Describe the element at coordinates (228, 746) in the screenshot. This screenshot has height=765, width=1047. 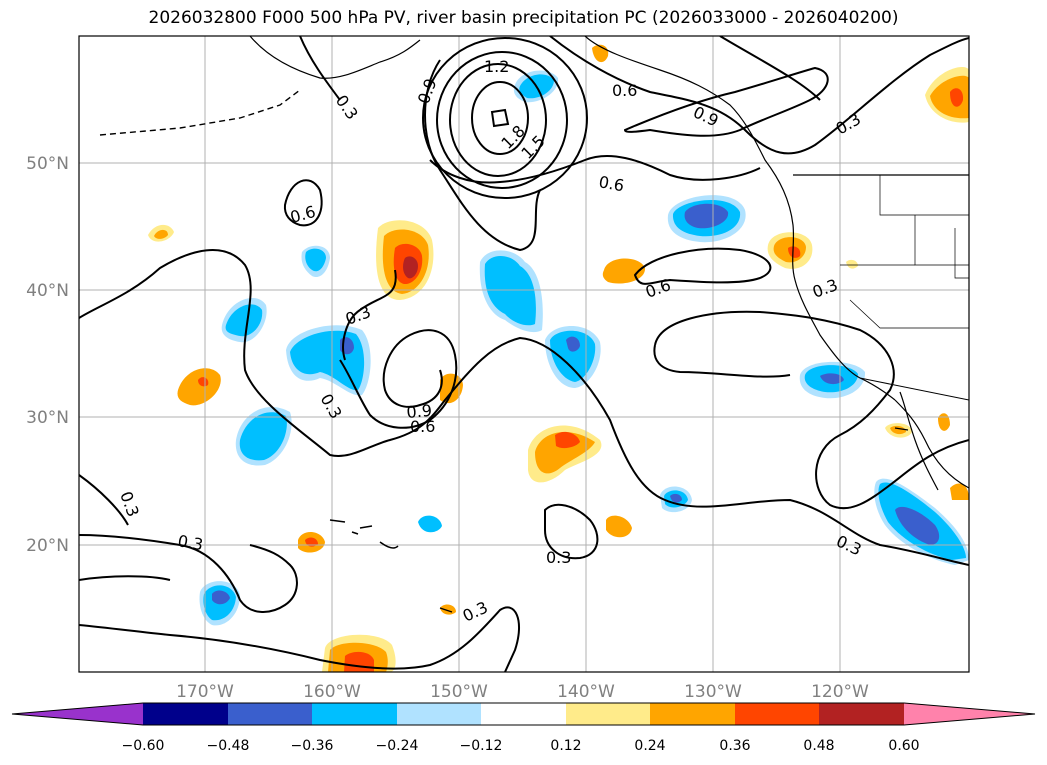
I see `colorbar-tick-label: −0.48` at that location.